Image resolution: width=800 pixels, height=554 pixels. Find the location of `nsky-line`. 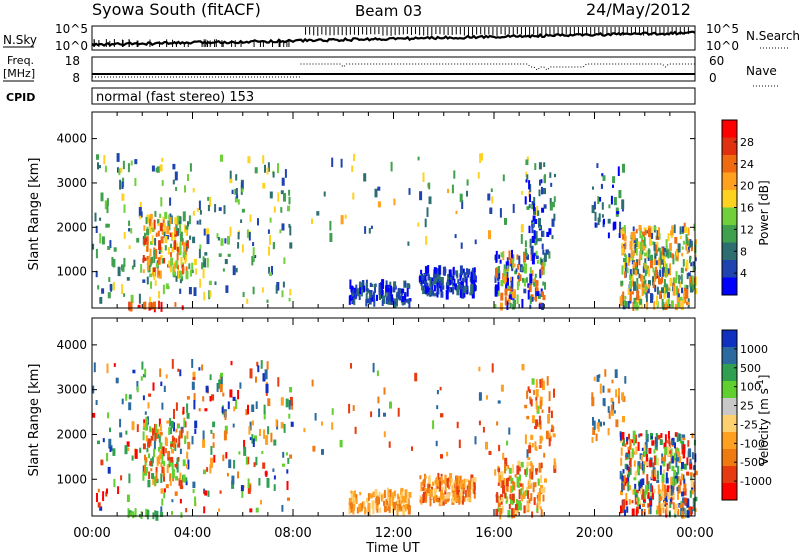

nsky-line is located at coordinates (393, 38).